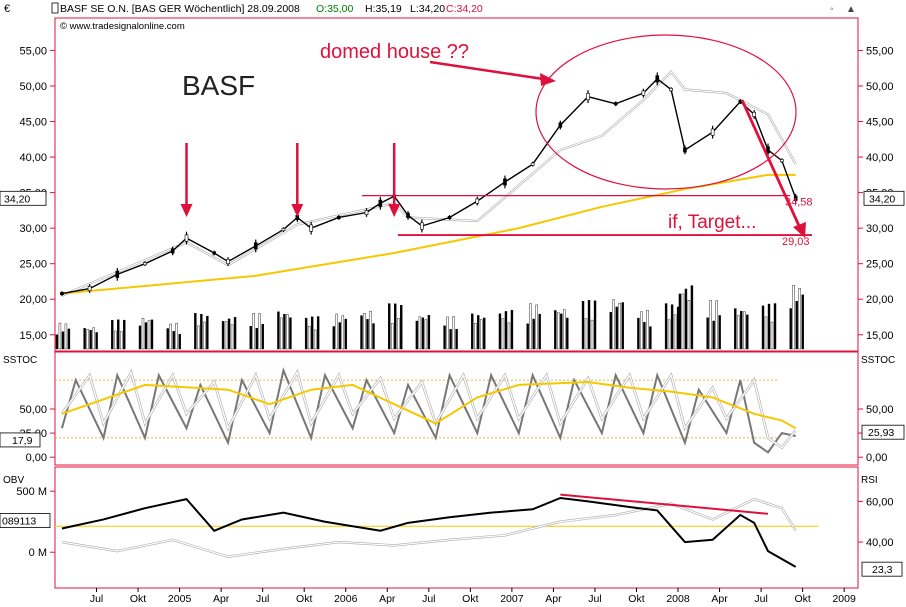 The width and height of the screenshot is (906, 607). I want to click on price-tick-label-right: 50,00, so click(880, 87).